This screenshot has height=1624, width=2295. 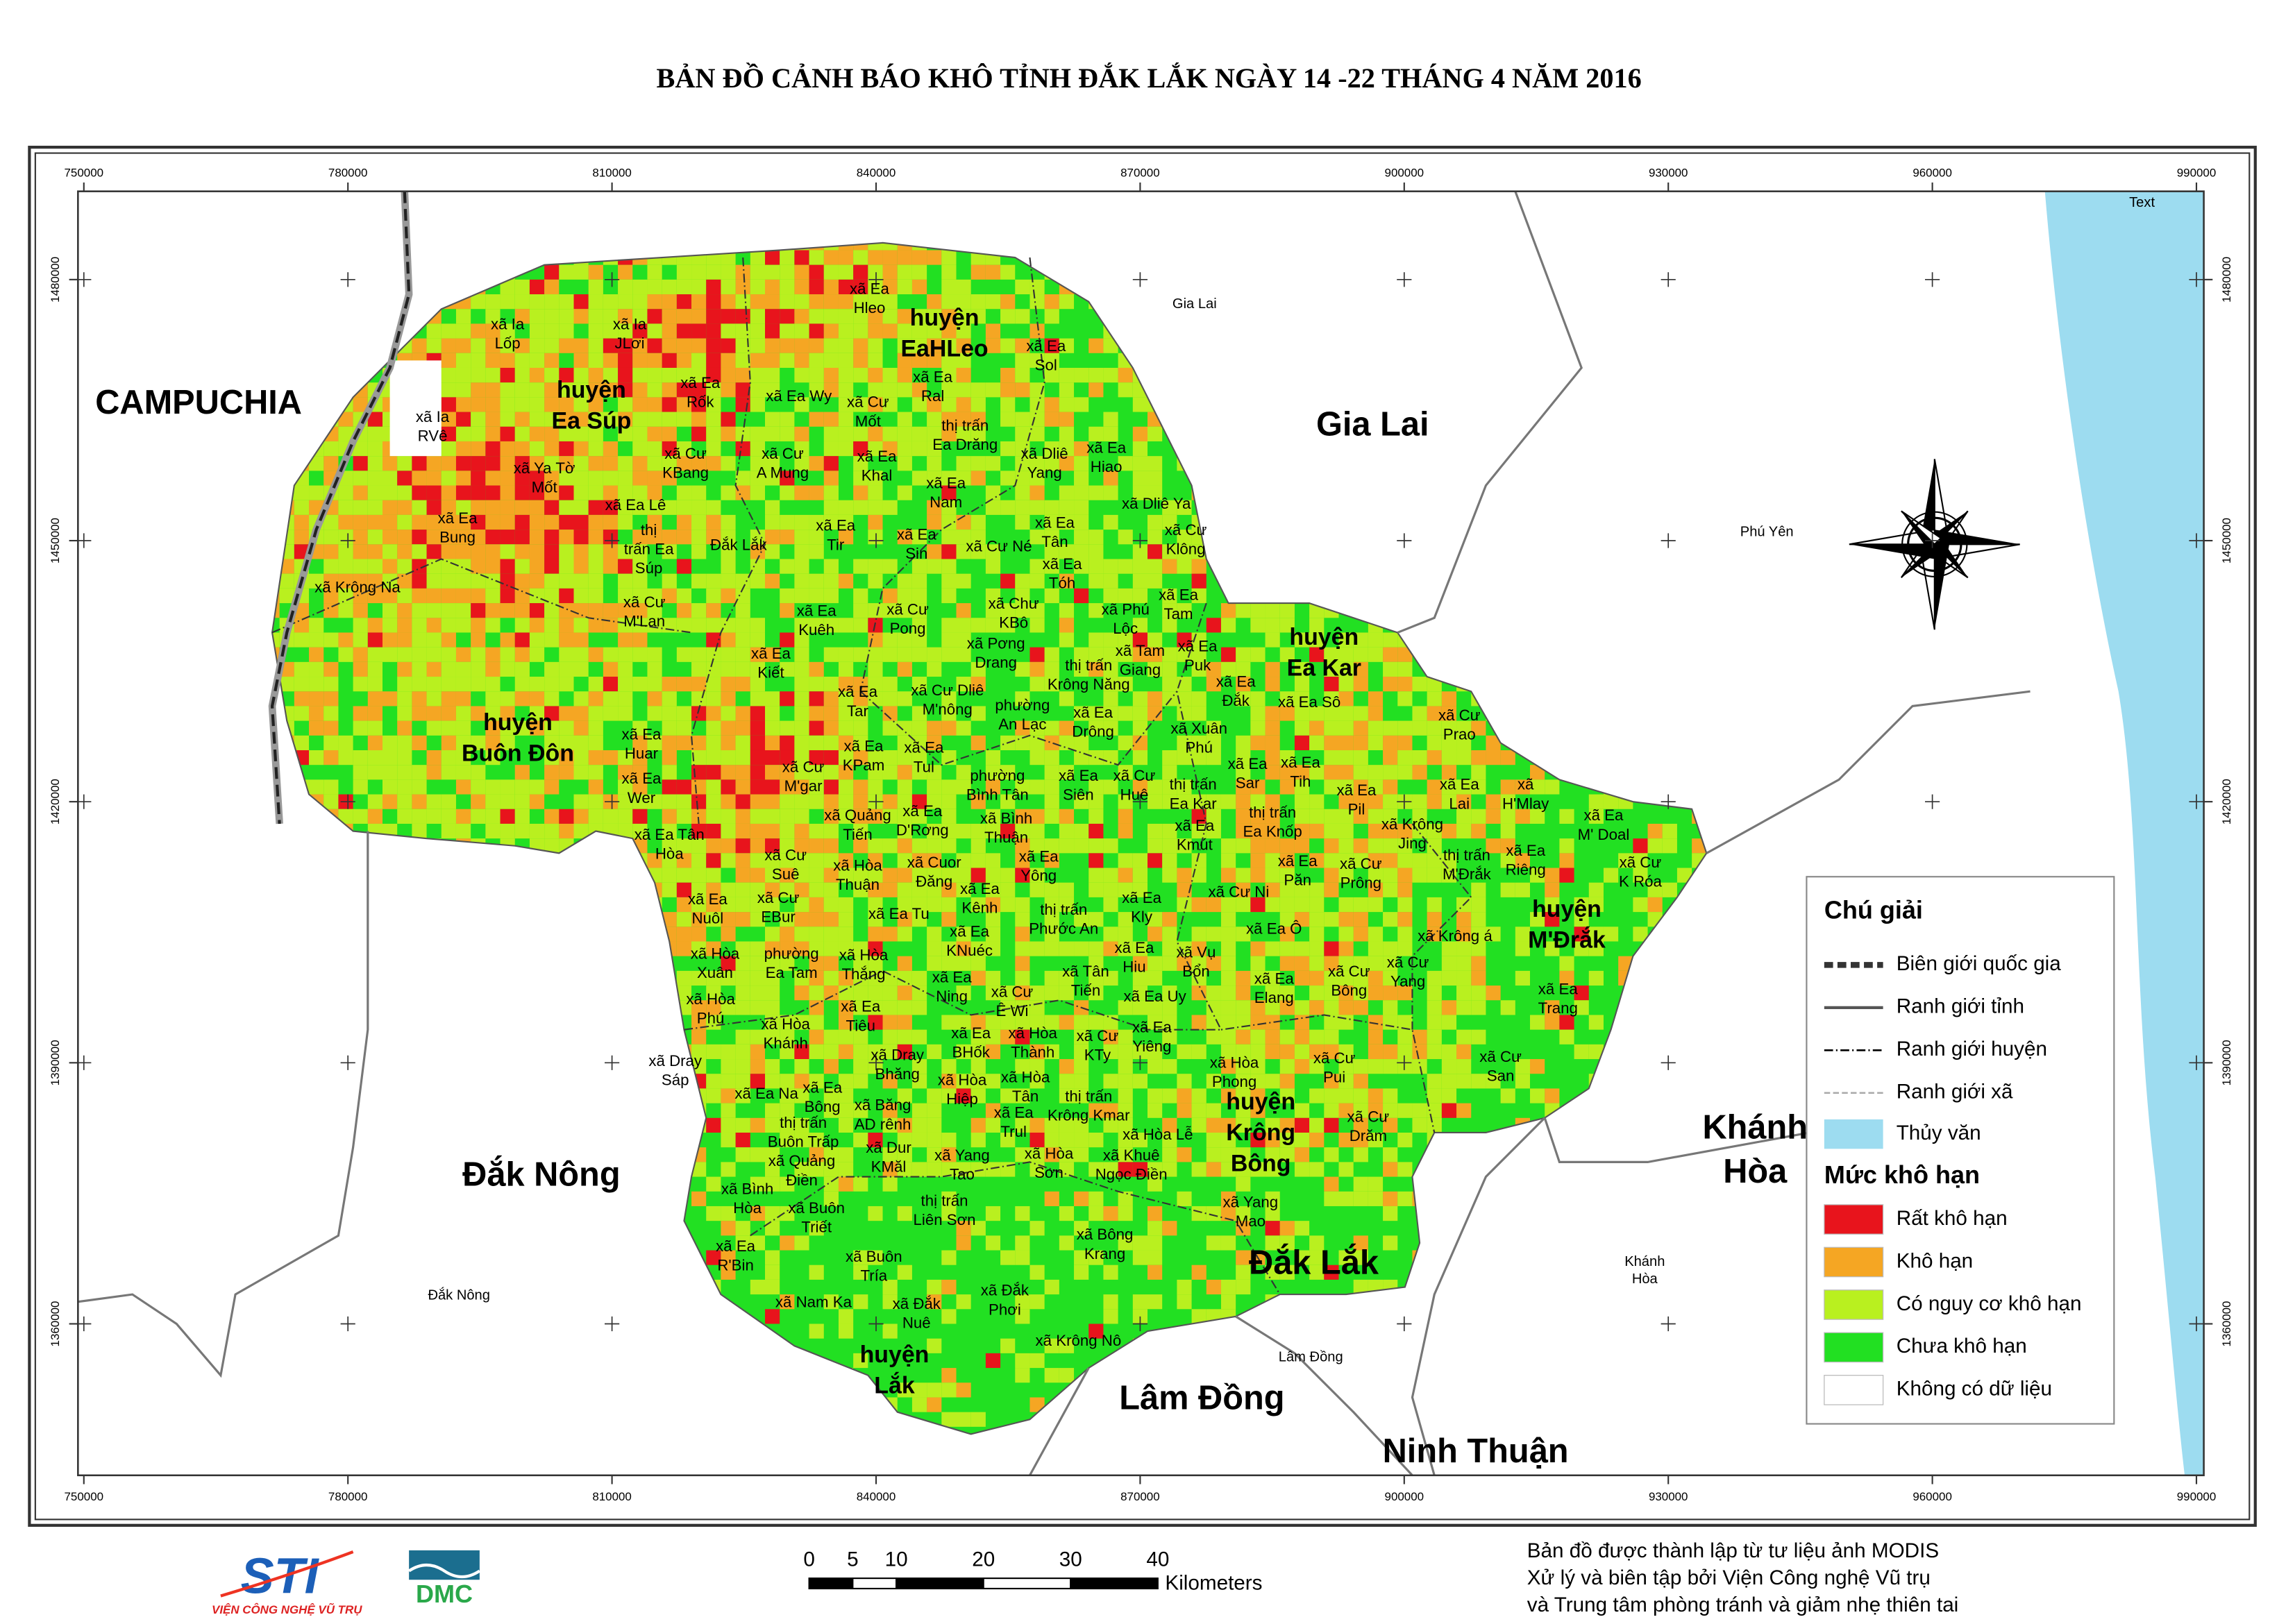 What do you see at coordinates (873, 1276) in the screenshot?
I see `commune-label: Tría` at bounding box center [873, 1276].